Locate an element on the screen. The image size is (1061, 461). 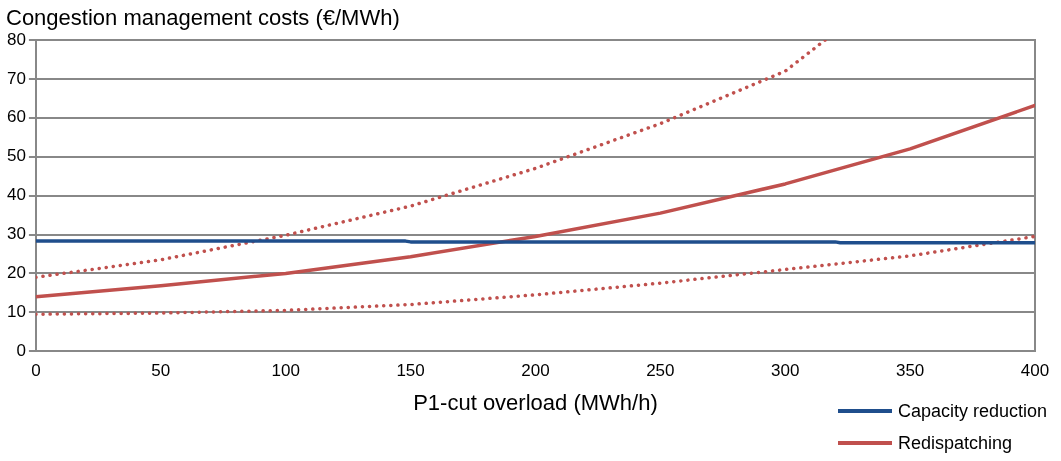
x-tick-label: 350 is located at coordinates (910, 371).